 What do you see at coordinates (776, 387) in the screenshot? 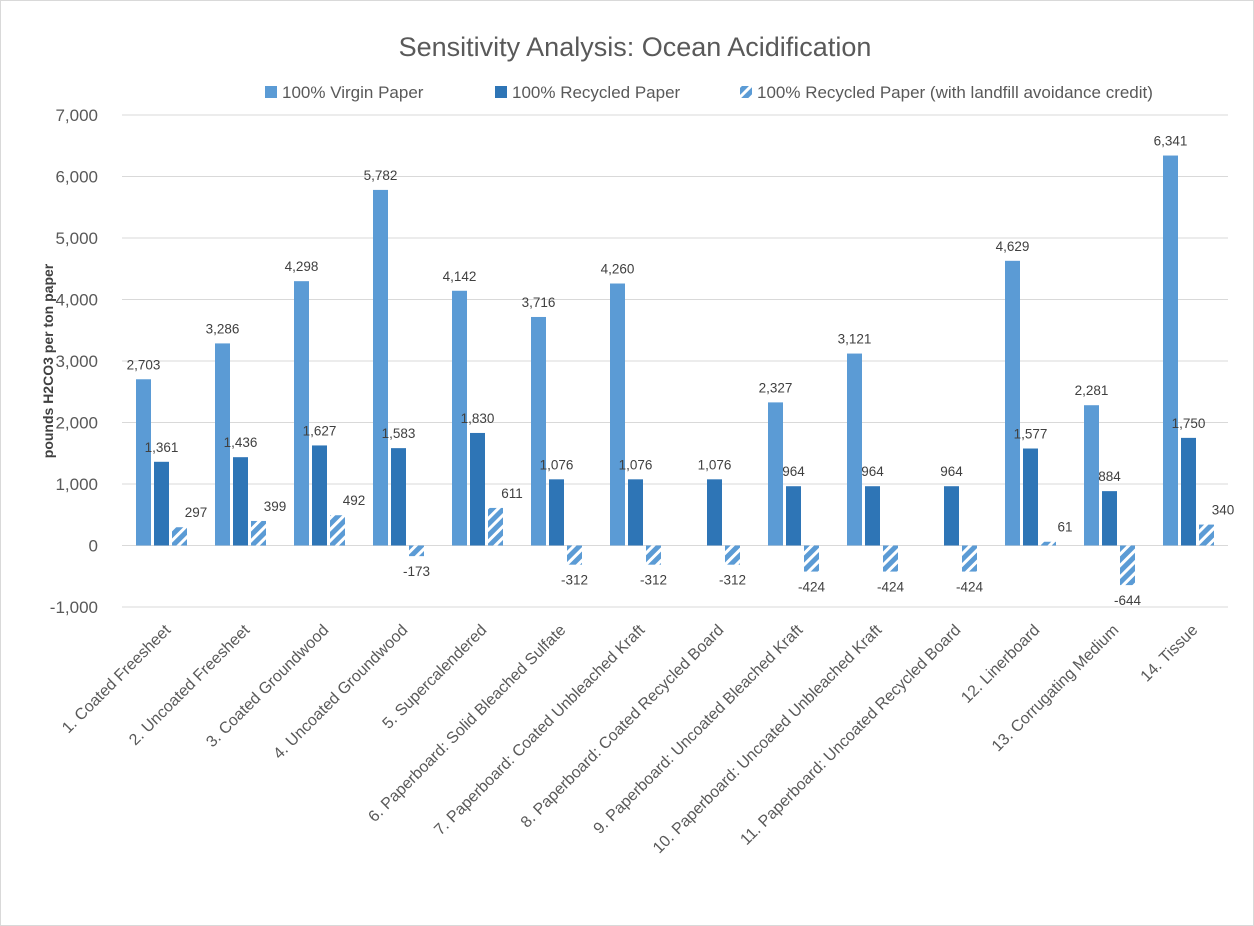
I see `data-label: 2,327` at bounding box center [776, 387].